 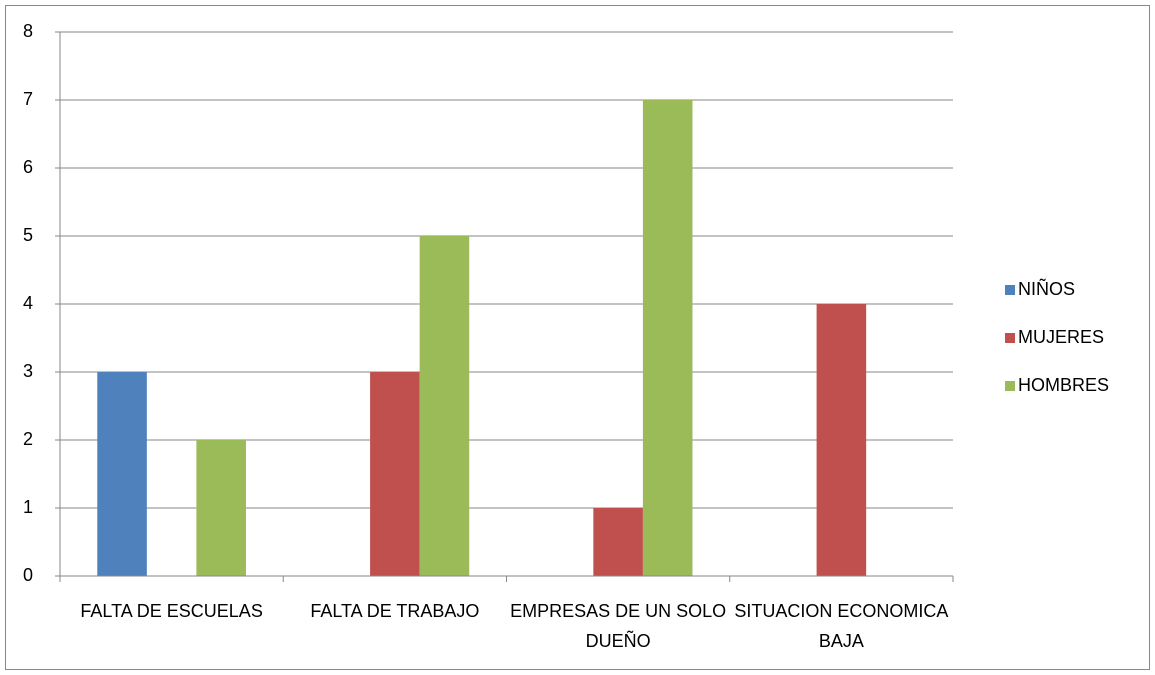 I want to click on x-tick-label: EMPRESAS DE UN SOLO DUEÑO, so click(x=618, y=626).